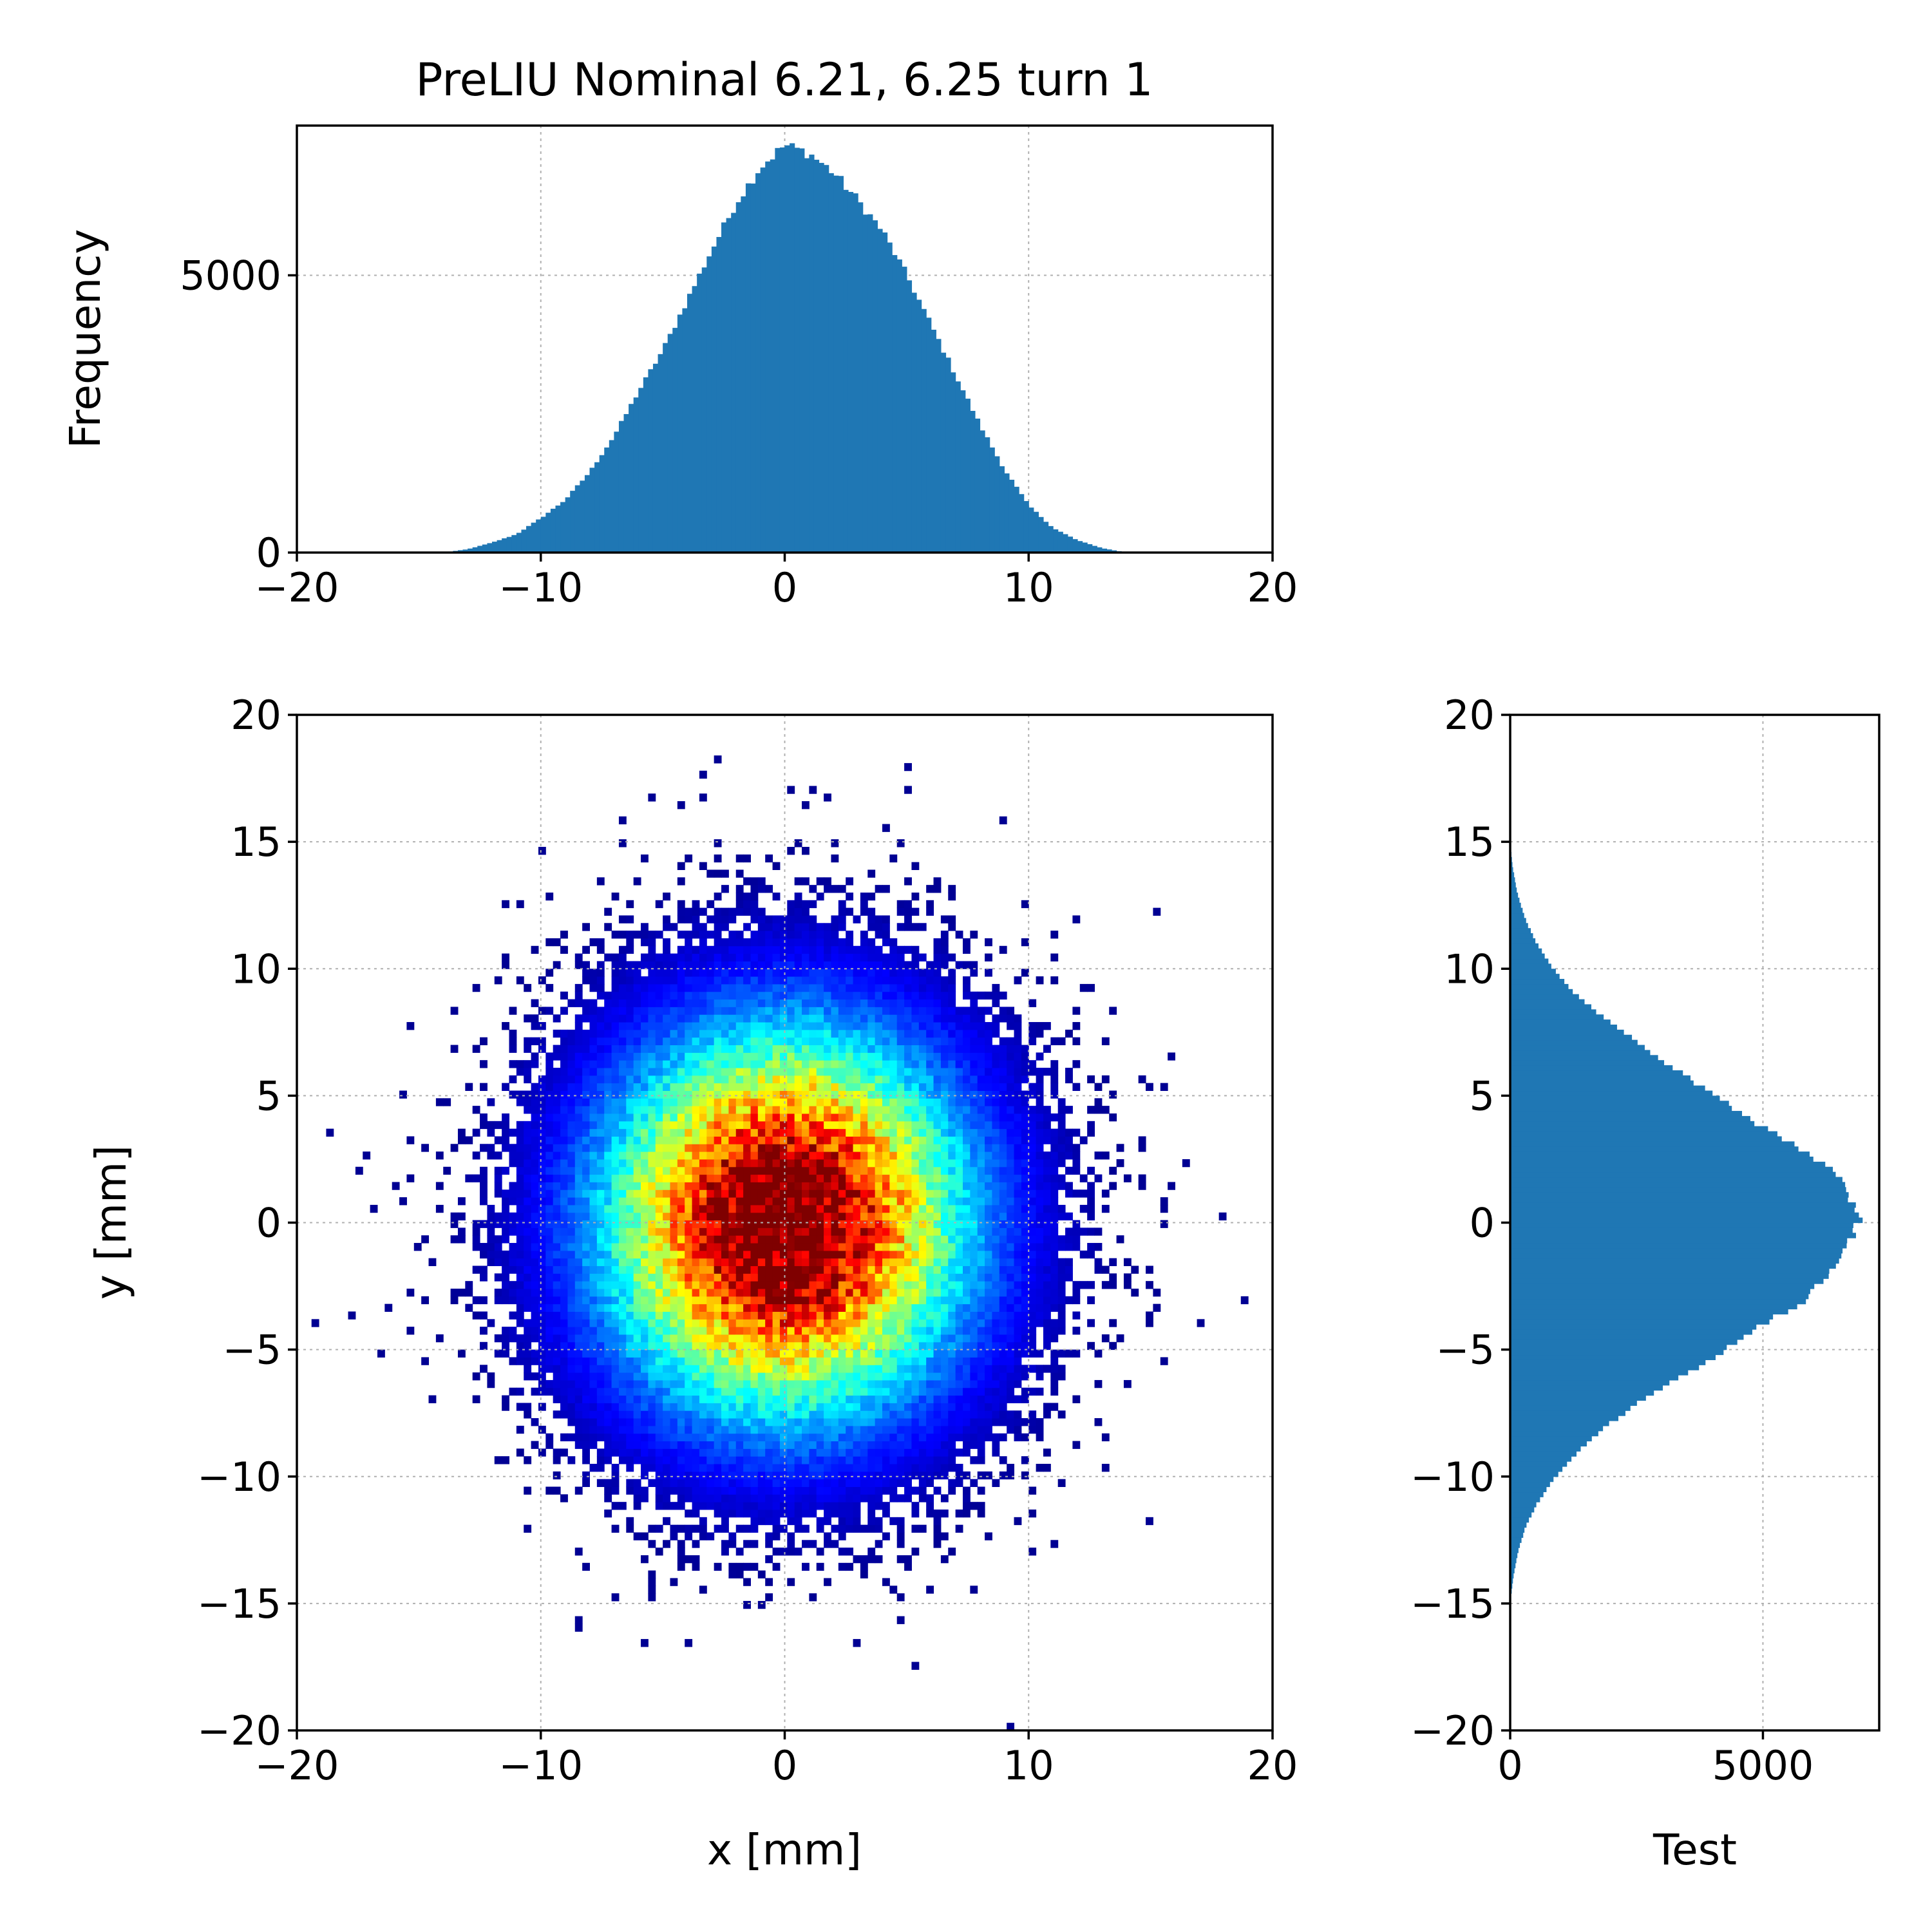 The image size is (1932, 1932). What do you see at coordinates (563, 527) in the screenshot?
I see `top-histogram-bar` at bounding box center [563, 527].